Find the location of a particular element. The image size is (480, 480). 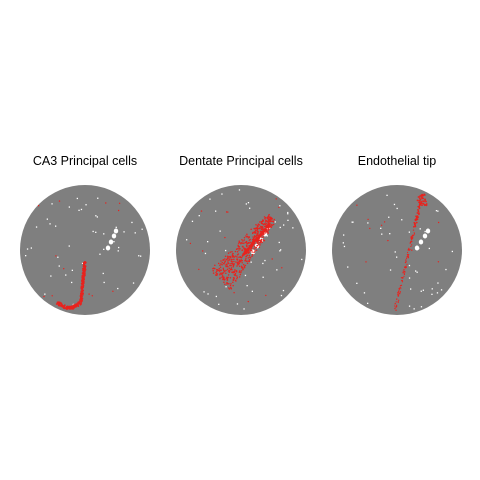

spatial-scatter-dentate is located at coordinates (241, 250).